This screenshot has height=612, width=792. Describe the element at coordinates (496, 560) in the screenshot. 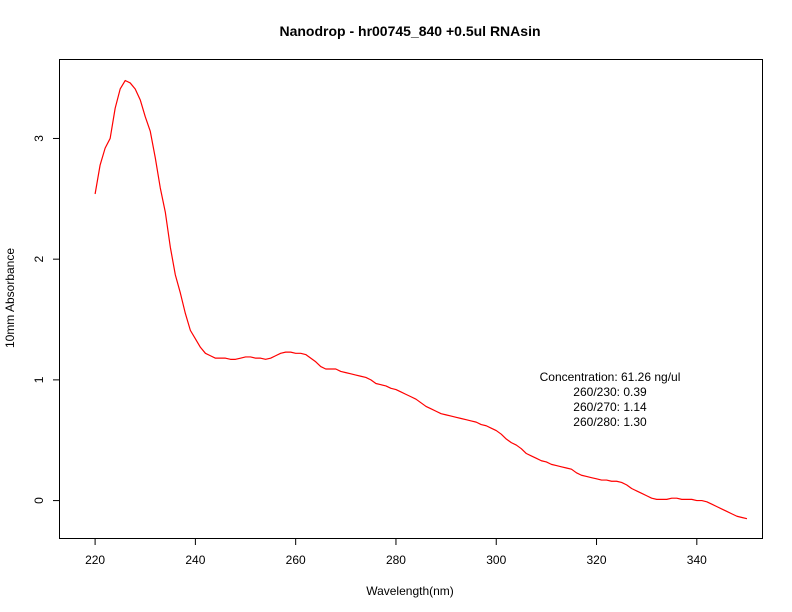

I see `x-tick-label: 300` at that location.